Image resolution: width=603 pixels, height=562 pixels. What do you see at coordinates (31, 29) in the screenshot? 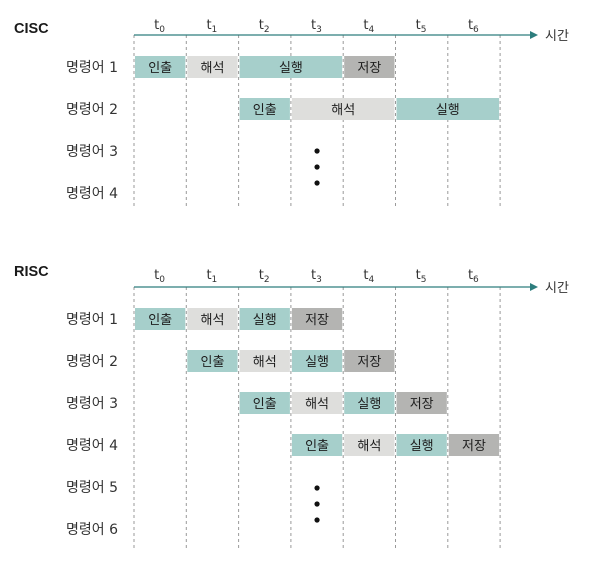
I see `section-title: CISC` at bounding box center [31, 29].